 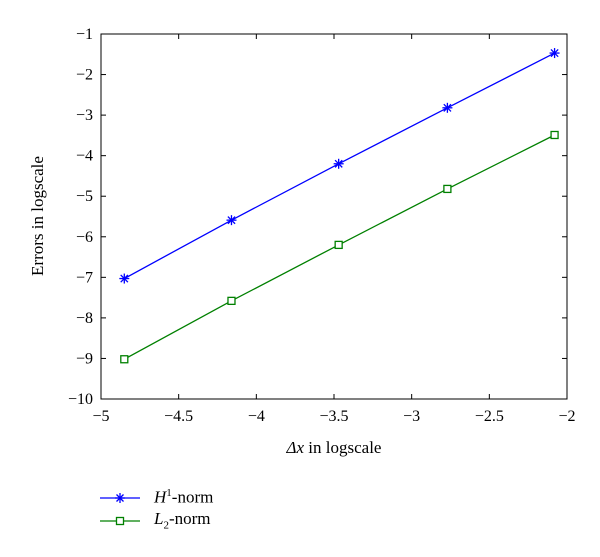 What do you see at coordinates (342, 447) in the screenshot?
I see `x-axis-title-text: in logscale` at bounding box center [342, 447].